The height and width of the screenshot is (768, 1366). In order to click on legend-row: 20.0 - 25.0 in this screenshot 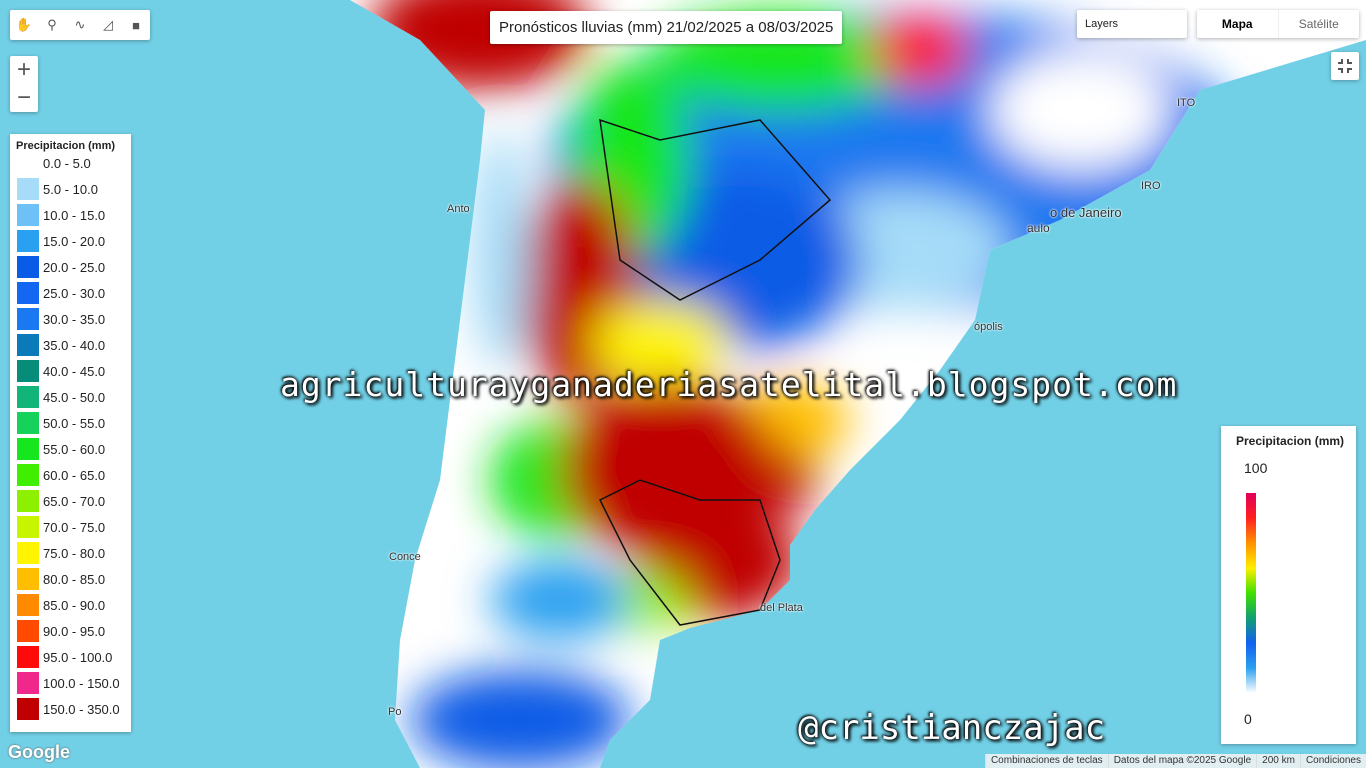, I will do `click(61, 267)`.